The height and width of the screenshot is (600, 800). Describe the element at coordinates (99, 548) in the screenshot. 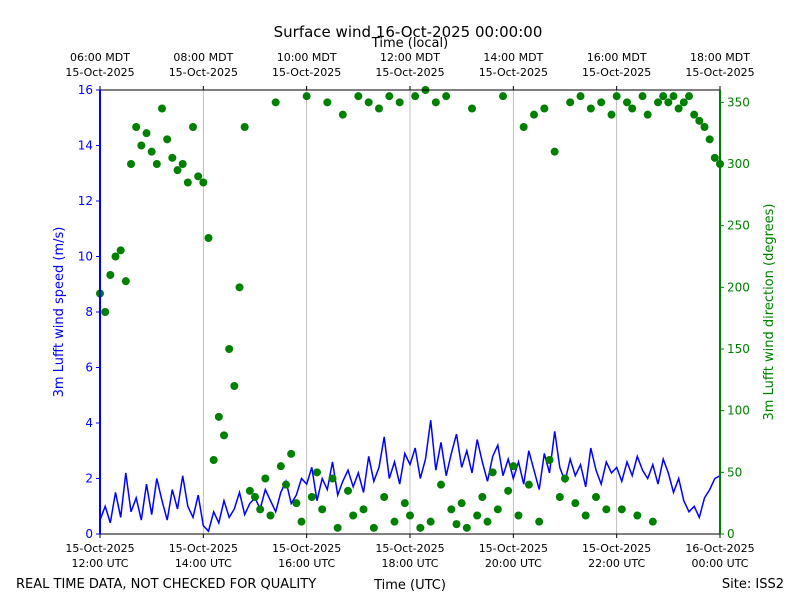

I see `x-tick-label: 15-Oct-2025` at that location.